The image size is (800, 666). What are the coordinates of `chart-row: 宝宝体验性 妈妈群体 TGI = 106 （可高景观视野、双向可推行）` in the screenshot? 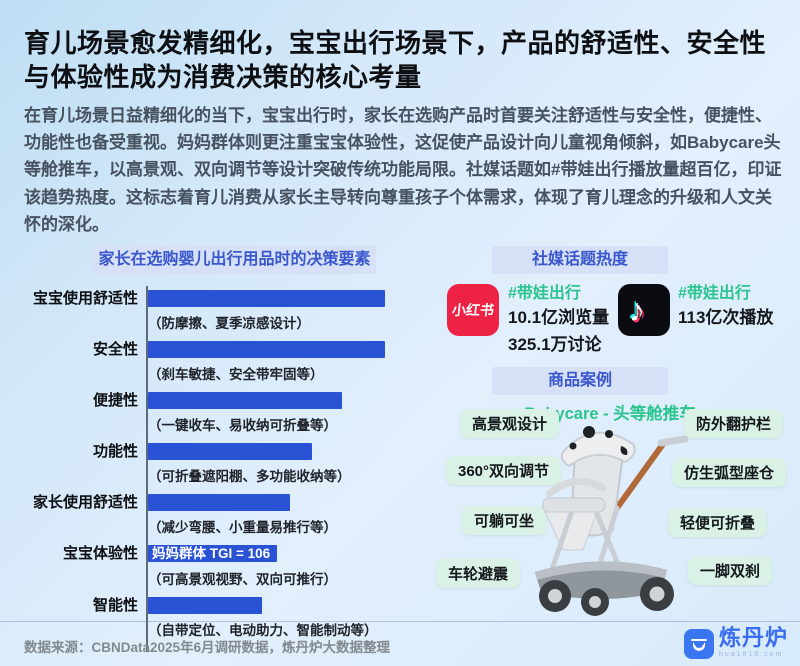 It's located at (229, 566).